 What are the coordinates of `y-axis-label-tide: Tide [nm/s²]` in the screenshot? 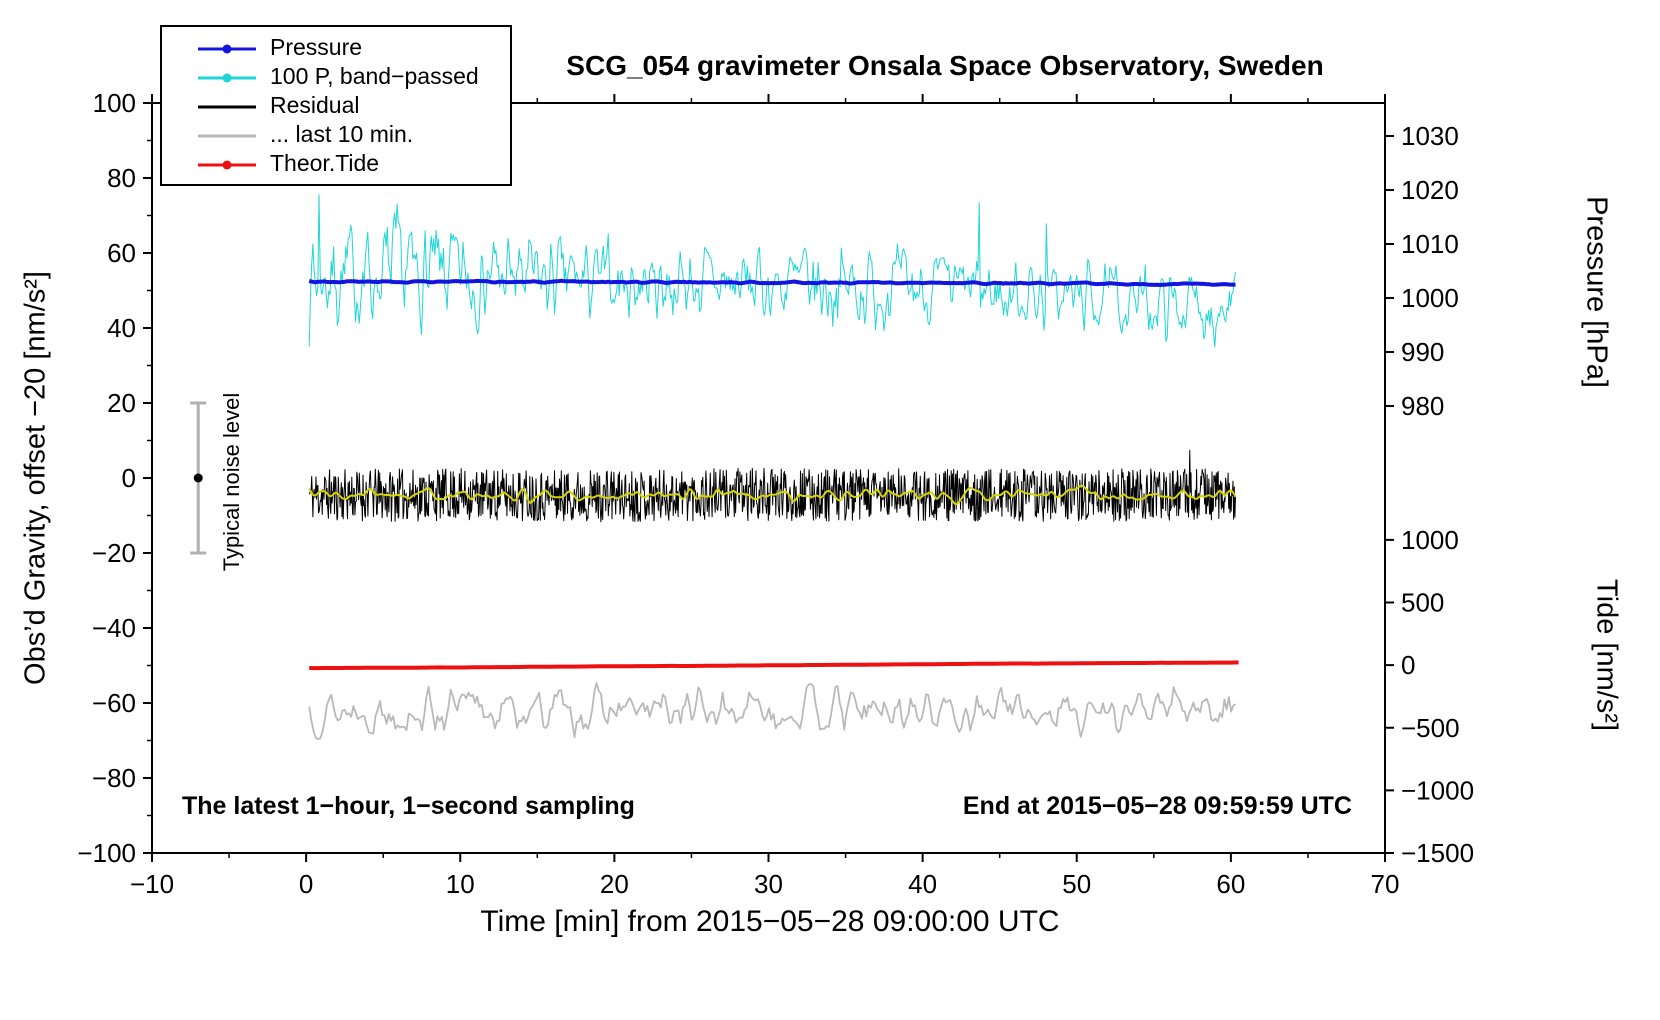 It's located at (1606, 655).